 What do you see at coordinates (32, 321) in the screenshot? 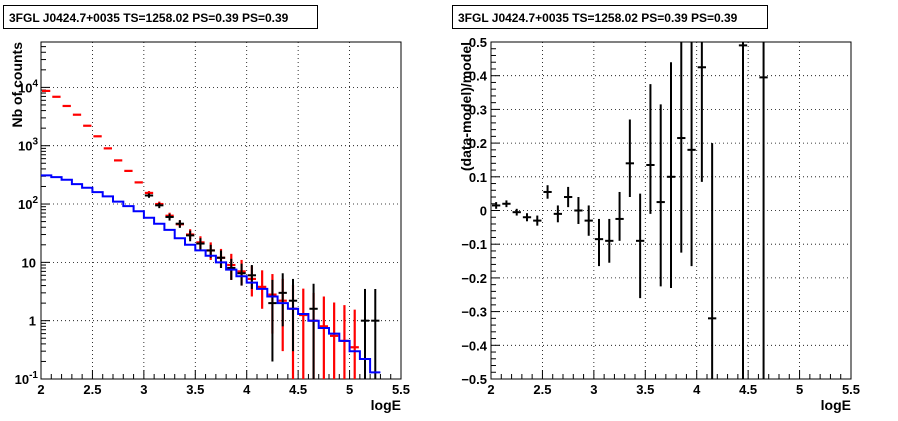
I see `y-tick-label: 1` at bounding box center [32, 321].